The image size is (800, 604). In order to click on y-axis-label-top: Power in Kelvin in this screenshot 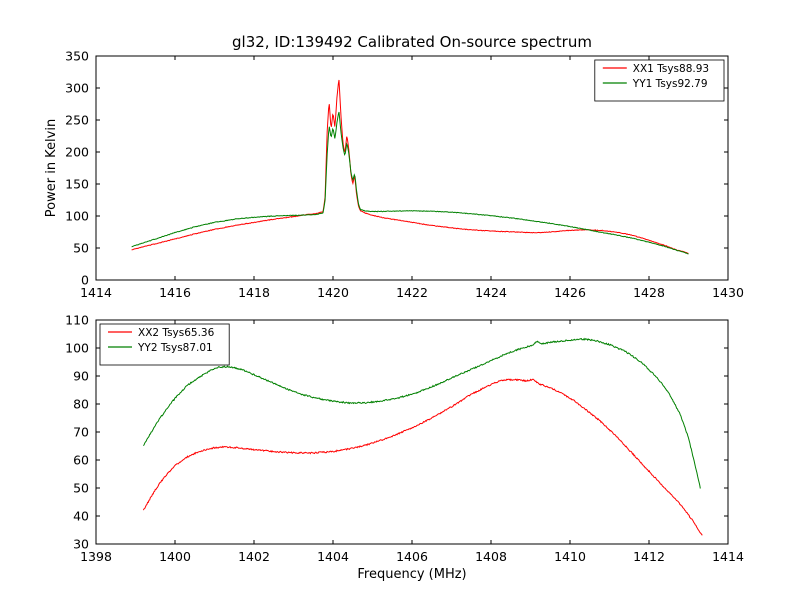, I will do `click(51, 168)`.